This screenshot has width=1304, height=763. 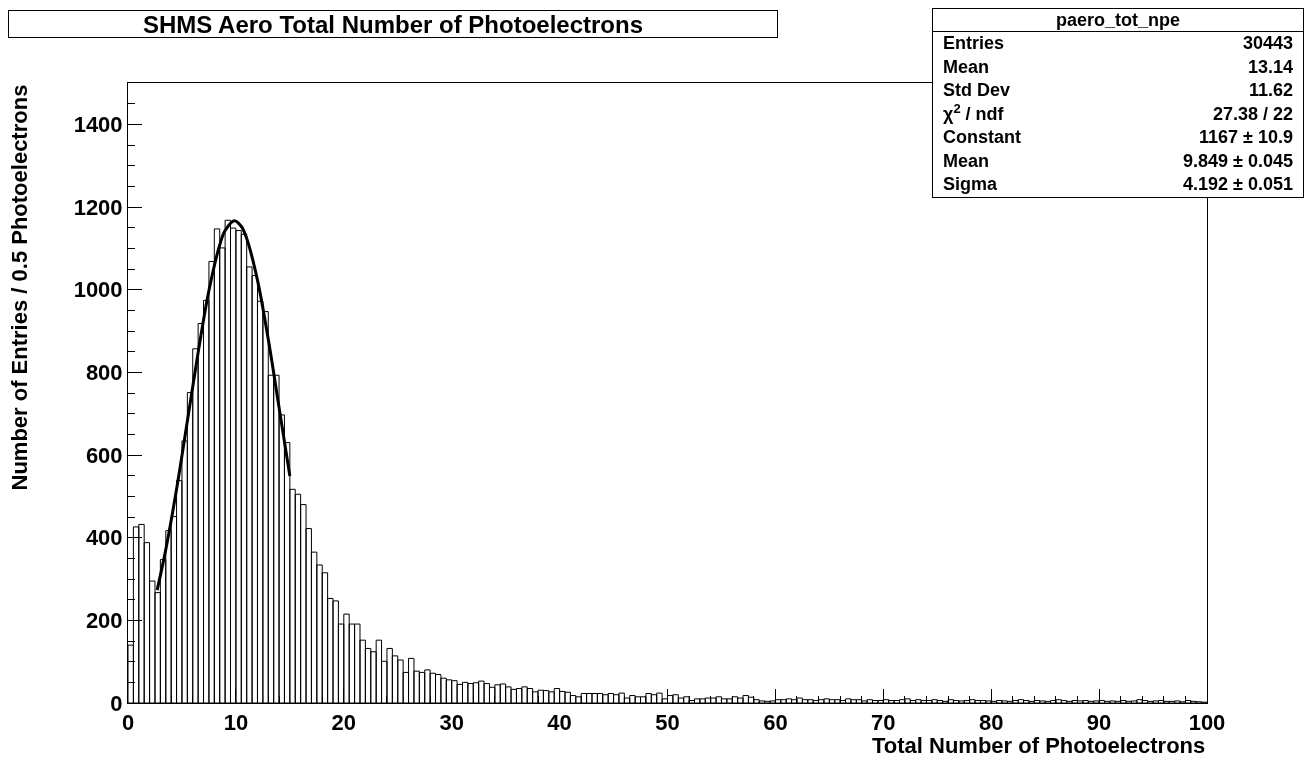 What do you see at coordinates (1252, 114) in the screenshot?
I see `text: 27.38 / 22` at bounding box center [1252, 114].